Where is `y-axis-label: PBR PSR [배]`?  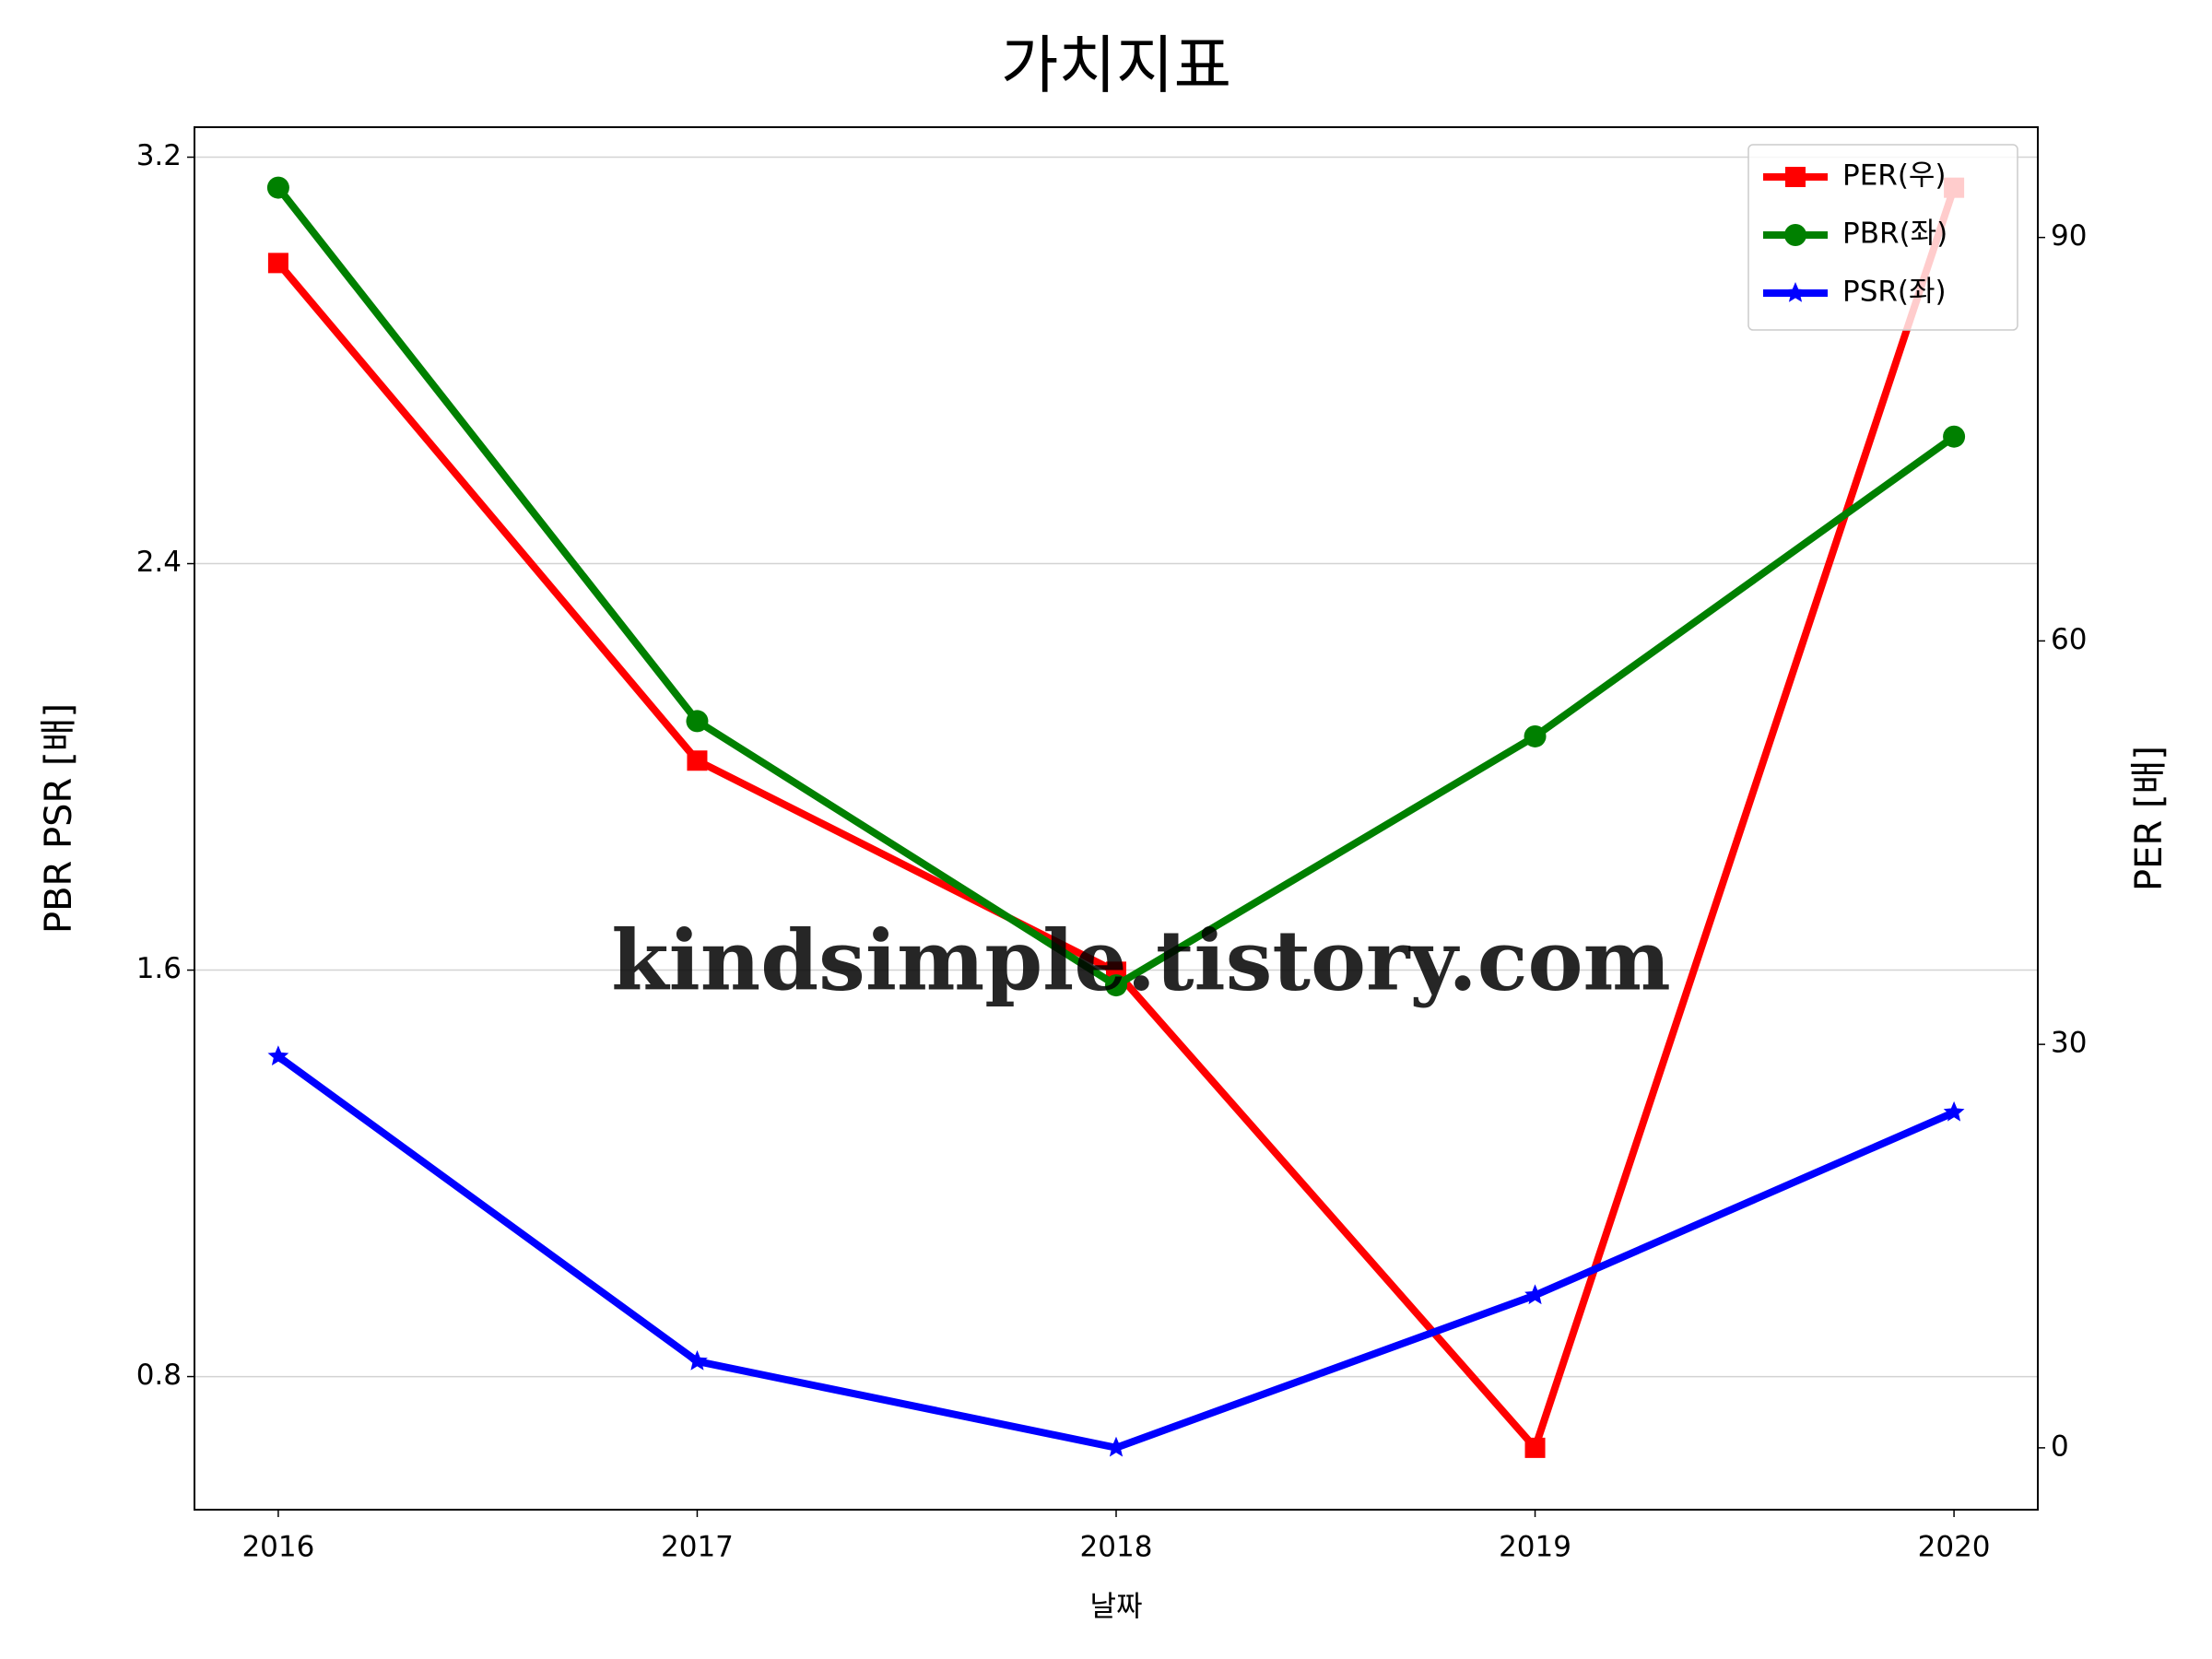 y-axis-label: PBR PSR [배] is located at coordinates (59, 818).